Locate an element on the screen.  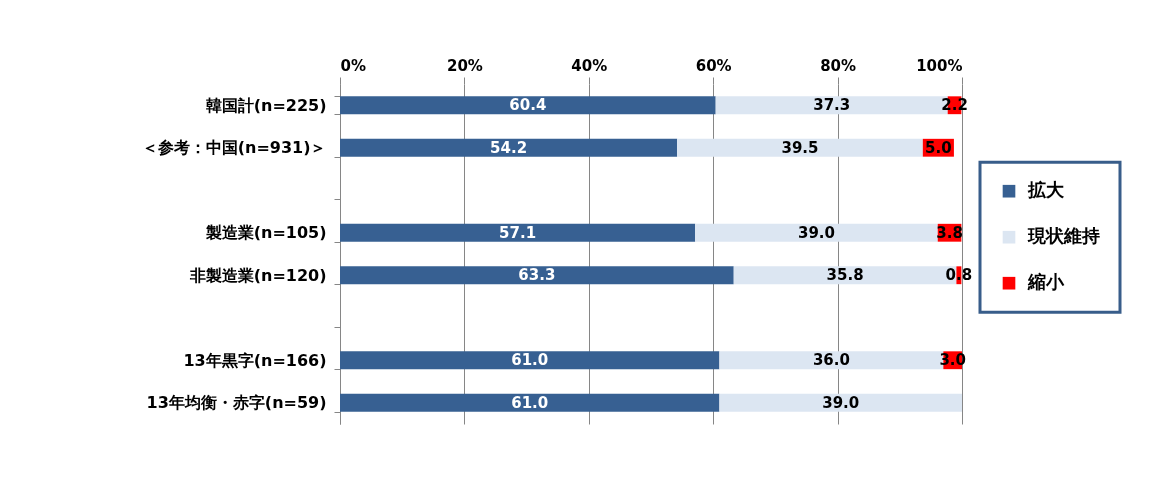
data-label: 63.3 is located at coordinates (537, 275).